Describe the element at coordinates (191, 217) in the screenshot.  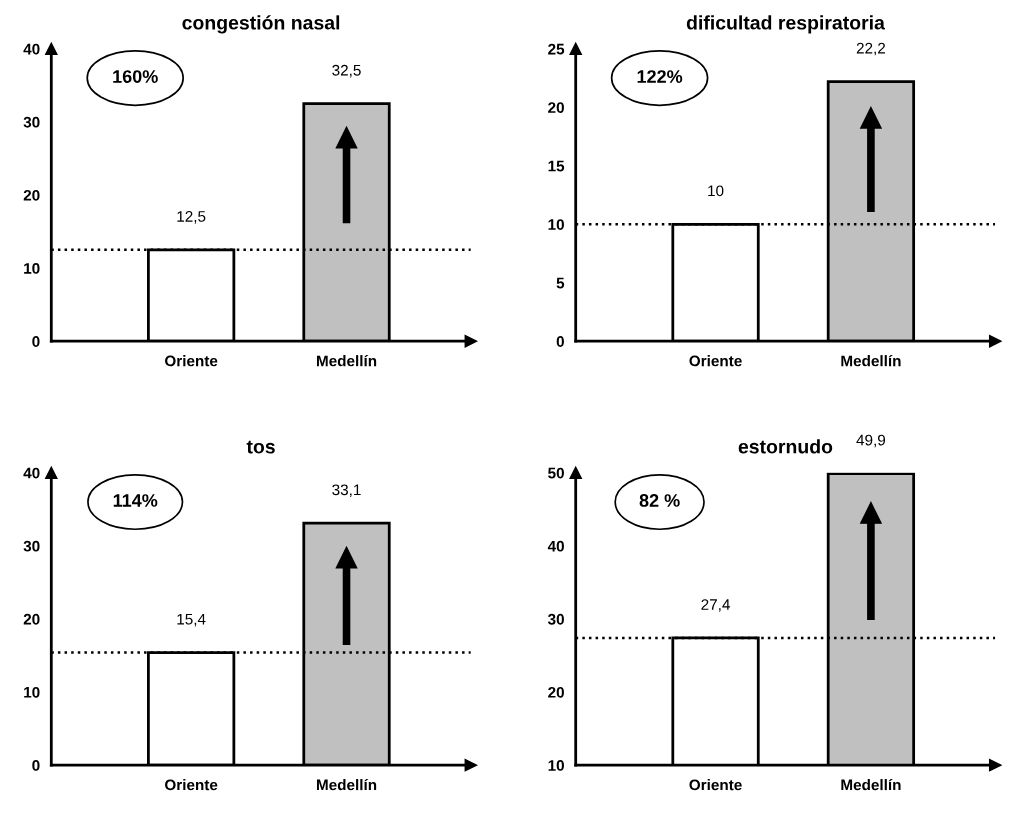
I see `data-label: 12,5` at that location.